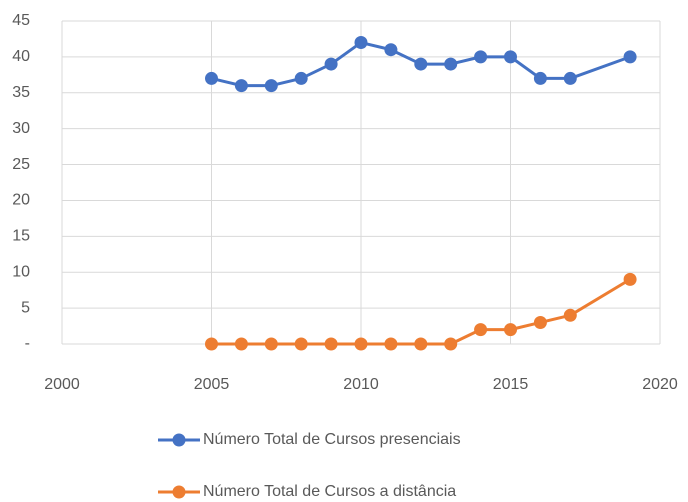 The height and width of the screenshot is (502, 688). What do you see at coordinates (361, 384) in the screenshot?
I see `x-tick-label: 2010` at bounding box center [361, 384].